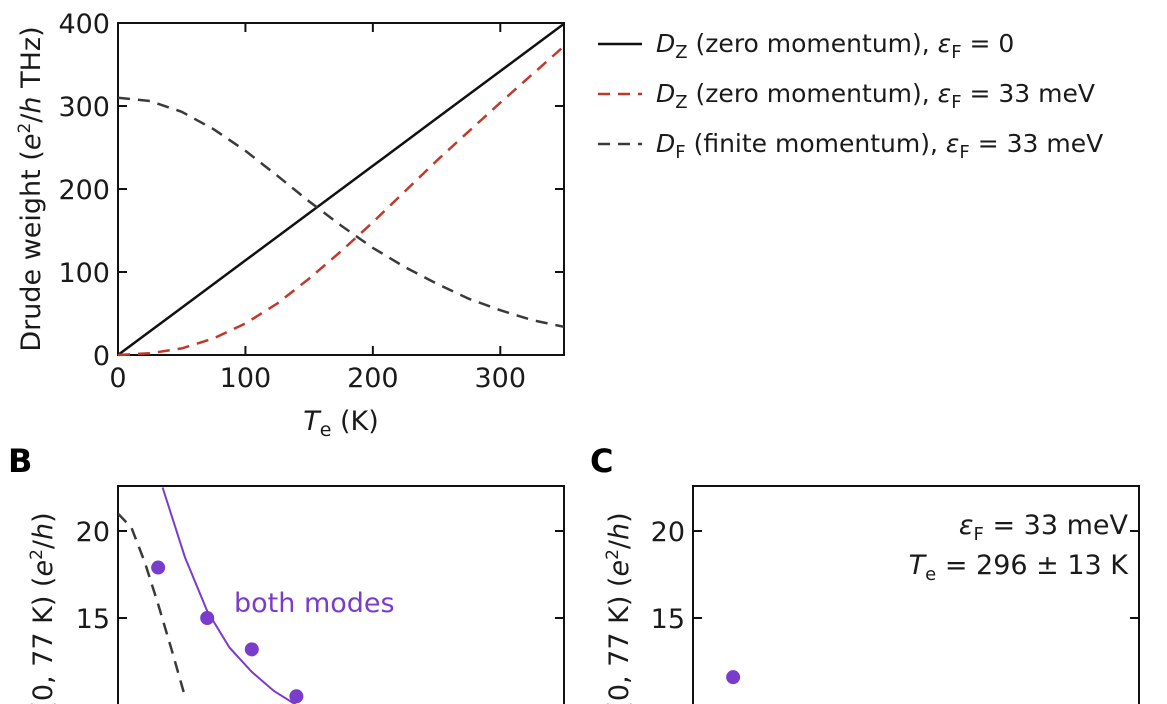  I want to click on legend-entry-0: DZ (zero momentum), εF = 0, so click(835, 46).